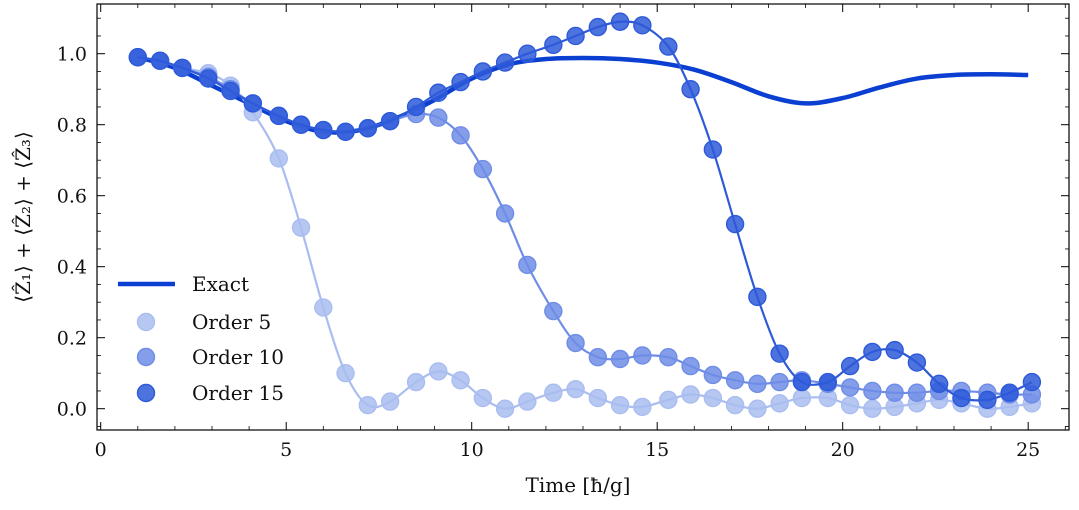 The width and height of the screenshot is (1079, 510). Describe the element at coordinates (238, 393) in the screenshot. I see `legend-order15-label: Order 15` at that location.